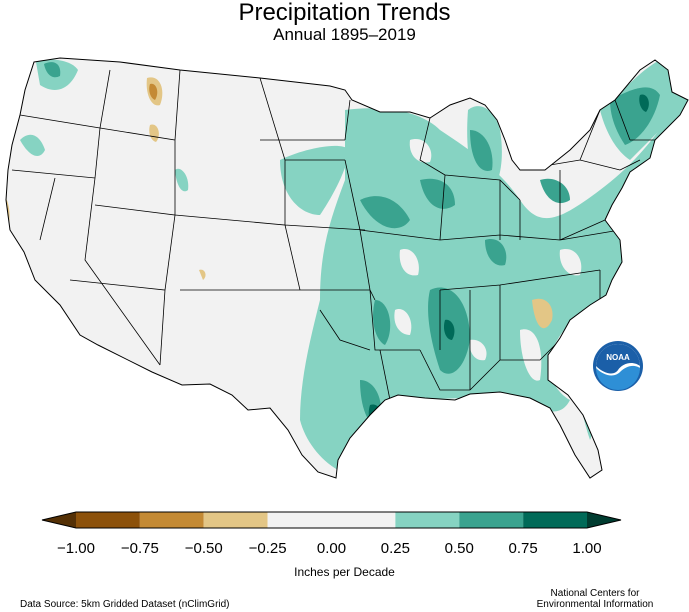 Image resolution: width=689 pixels, height=612 pixels. I want to click on legend-high-arrow, so click(604, 520).